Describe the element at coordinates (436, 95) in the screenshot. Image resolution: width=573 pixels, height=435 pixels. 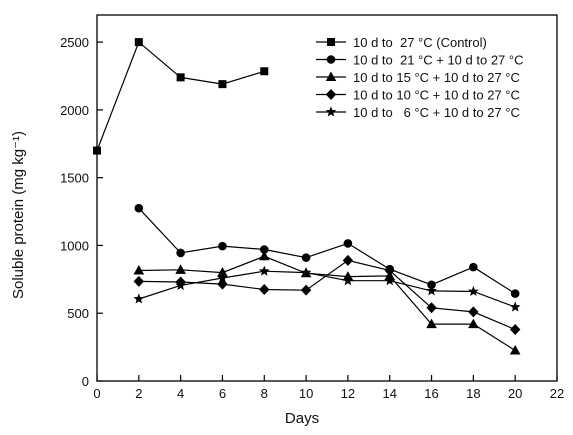
I see `legend-label: 10 d to 10 °C + 10 d to 27 °C` at that location.